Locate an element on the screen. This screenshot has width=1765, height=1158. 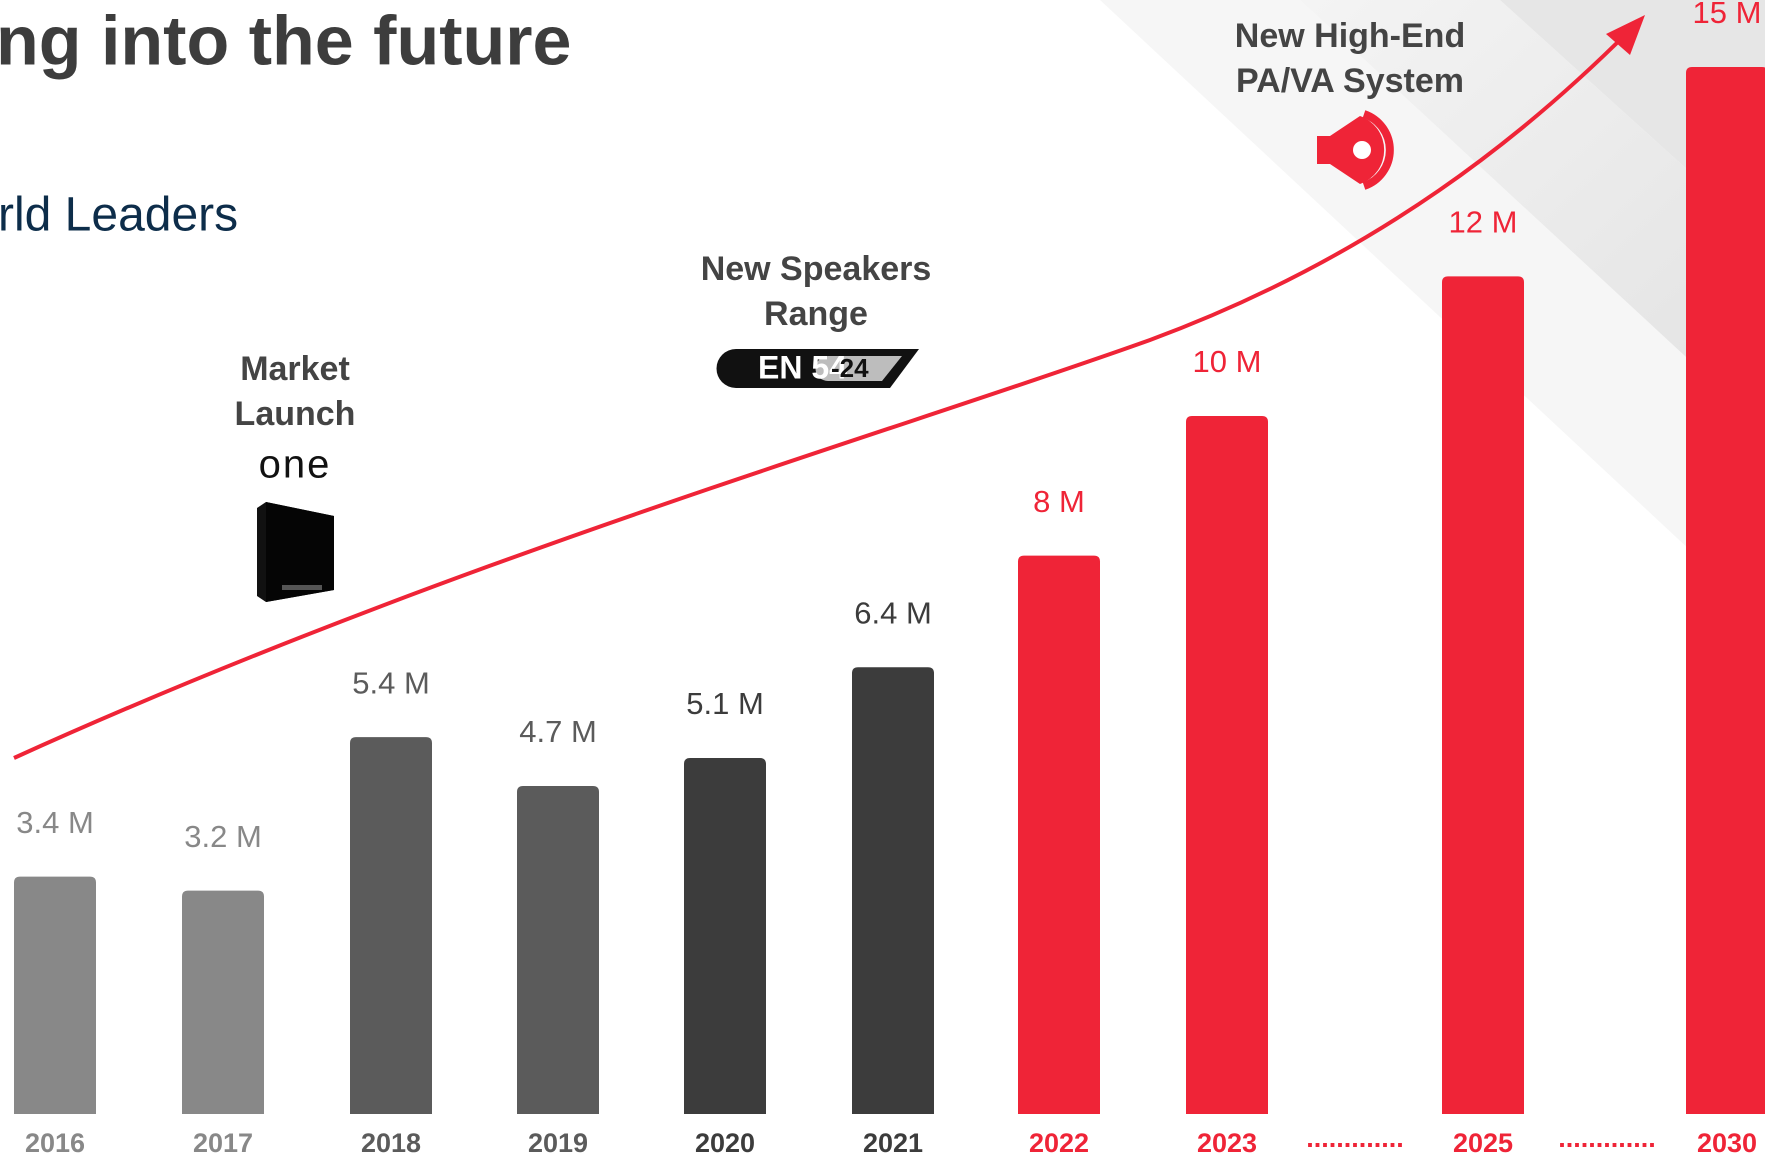
annotation: Launch is located at coordinates (295, 414).